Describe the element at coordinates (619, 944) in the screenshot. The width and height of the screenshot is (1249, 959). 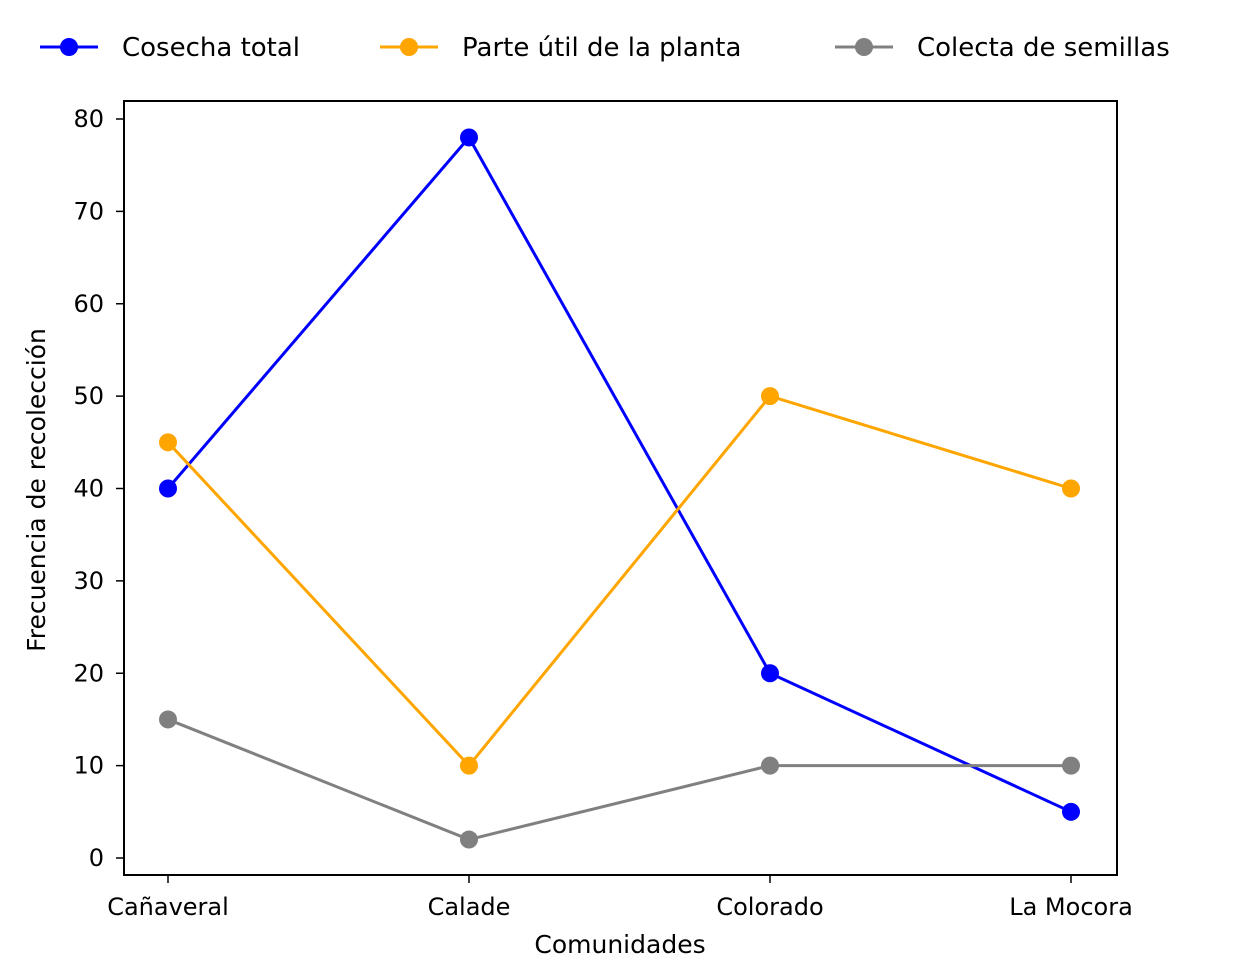
I see `x-axis-title: Comunidades` at that location.